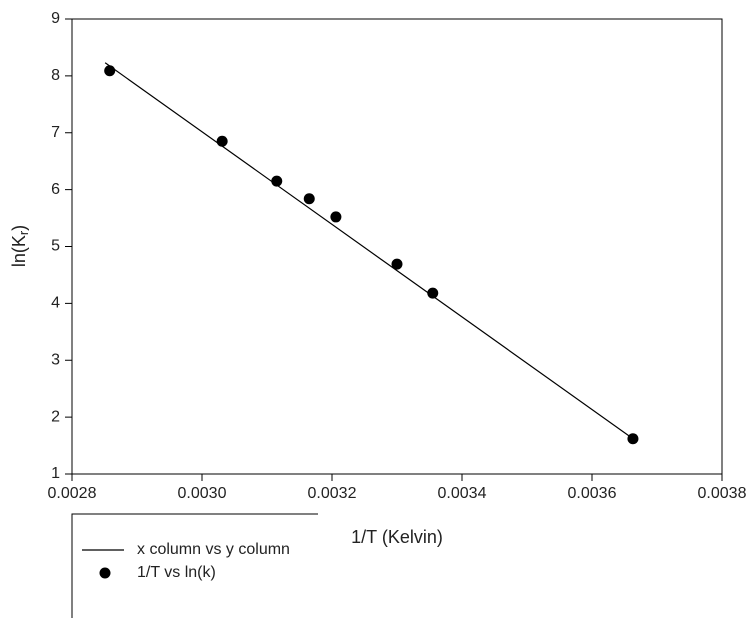 The height and width of the screenshot is (618, 749). Describe the element at coordinates (202, 493) in the screenshot. I see `x-tick-label: 0.0030` at that location.